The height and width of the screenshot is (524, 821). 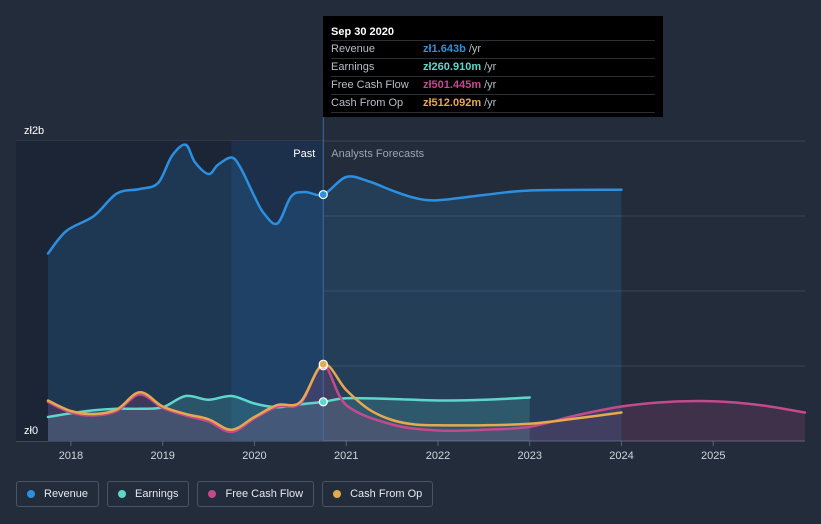 I want to click on tooltip-row-free-cash-flow: Free Cash Flow zł501.445m /yr, so click(x=493, y=85).